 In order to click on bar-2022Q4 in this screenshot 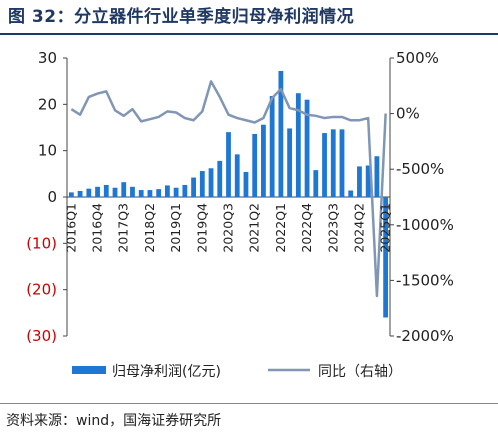, I will do `click(307, 148)`.